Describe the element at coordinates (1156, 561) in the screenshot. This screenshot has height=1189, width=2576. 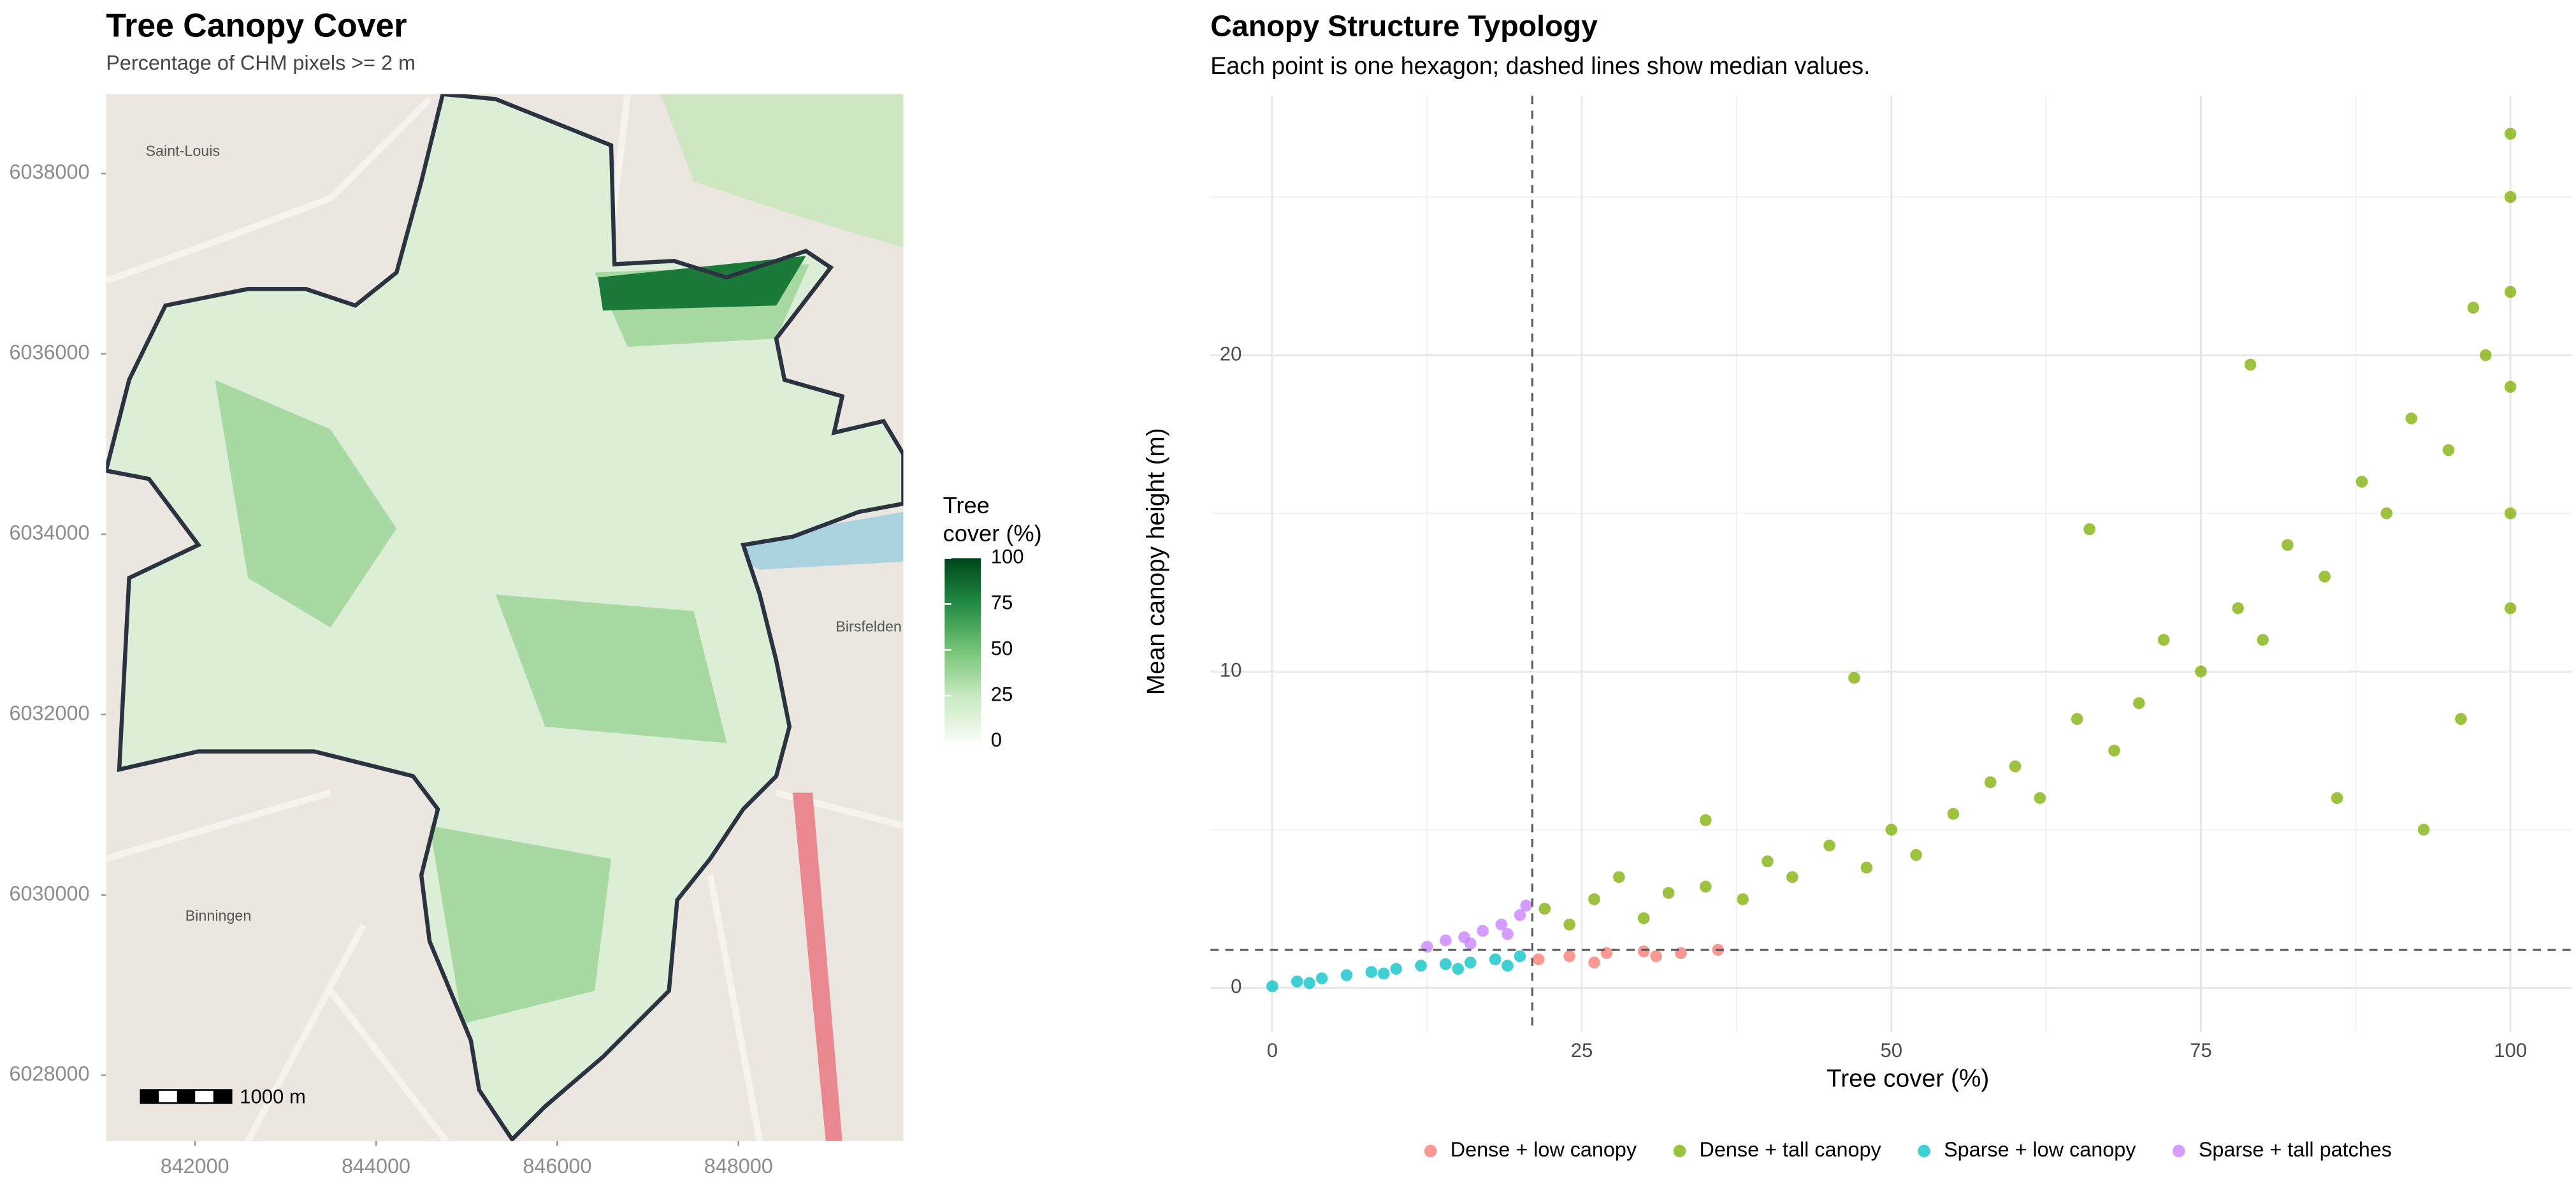
I see `y-axis-label: Mean canopy height (m)` at that location.